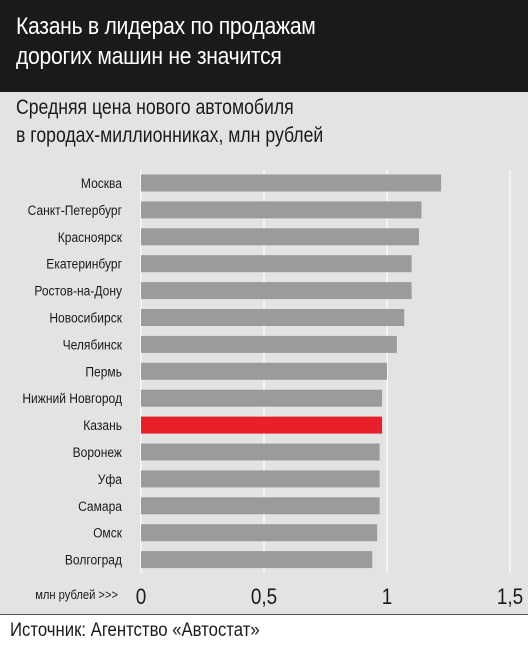 The height and width of the screenshot is (645, 528). What do you see at coordinates (110, 479) in the screenshot?
I see `category-label-11: Уфа` at bounding box center [110, 479].